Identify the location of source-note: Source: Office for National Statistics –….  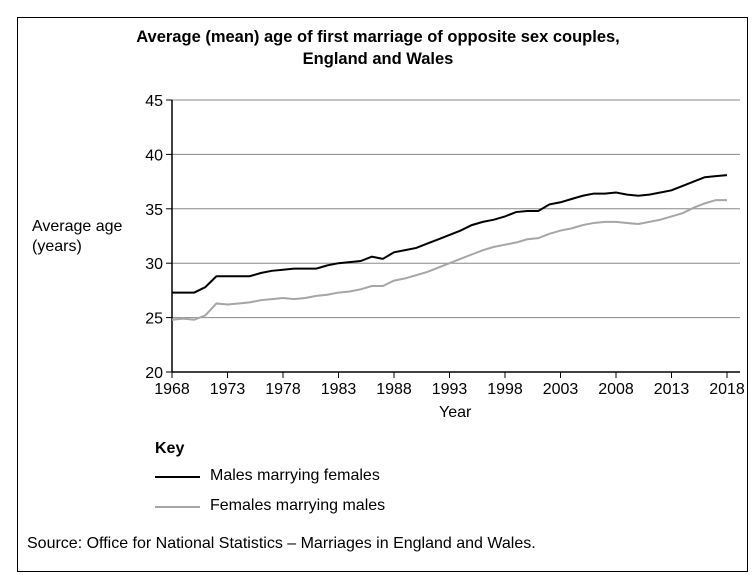
(281, 543).